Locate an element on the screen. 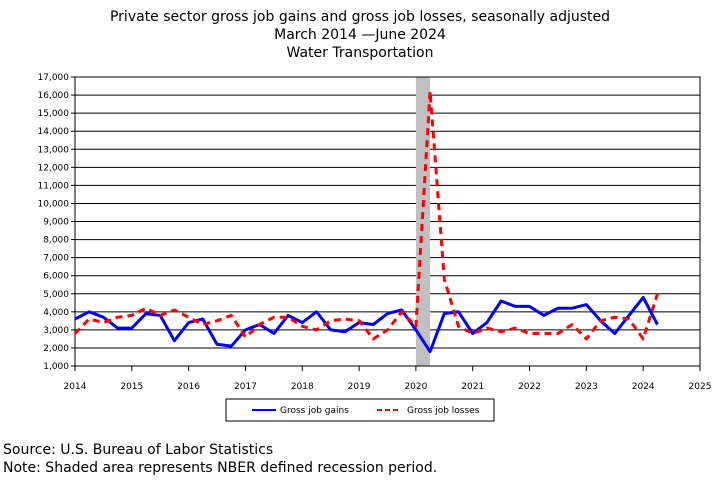 This screenshot has width=720, height=480. x-tick-label: 2024 is located at coordinates (643, 387).